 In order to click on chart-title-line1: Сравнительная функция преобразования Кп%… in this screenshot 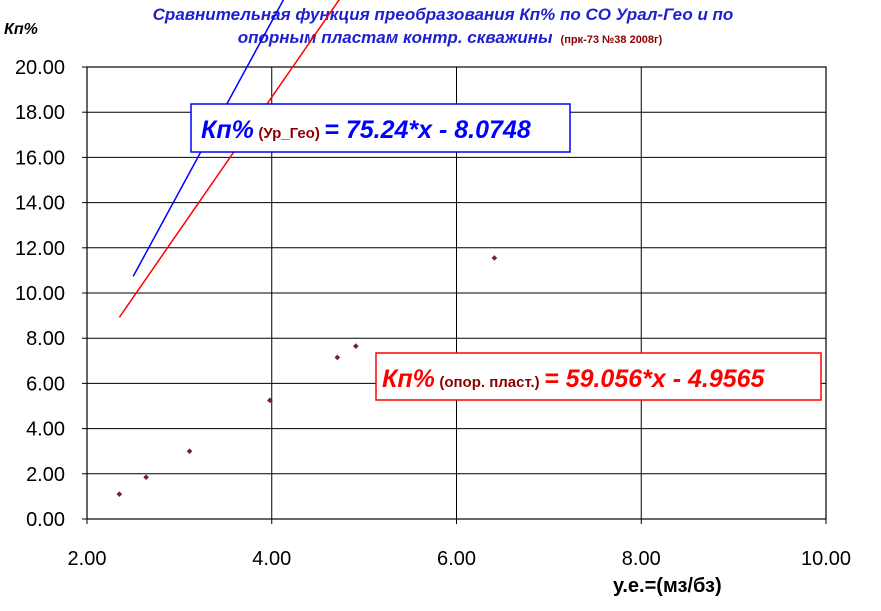, I will do `click(443, 14)`.